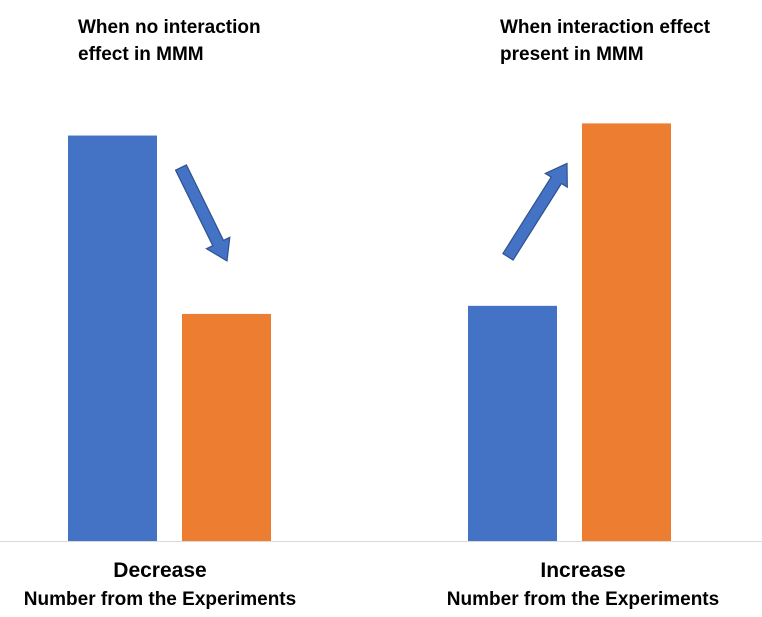  Describe the element at coordinates (141, 54) in the screenshot. I see `annotation-no-interaction-line2: effect in MMM` at that location.